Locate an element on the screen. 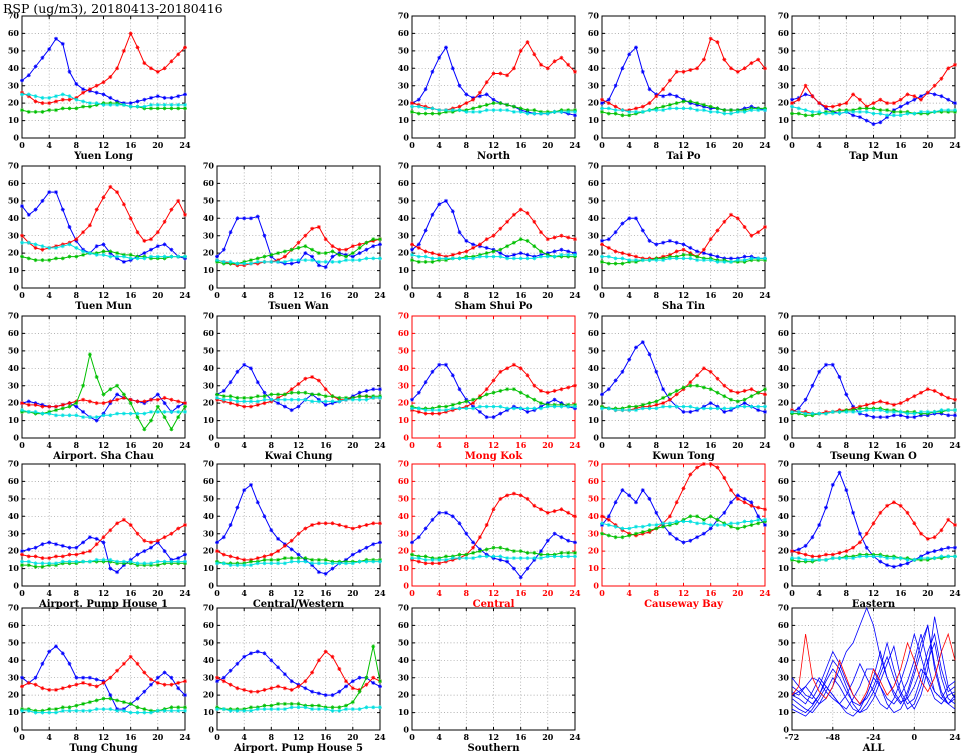 This screenshot has height=755, width=965. series-blue-line is located at coordinates (493, 81).